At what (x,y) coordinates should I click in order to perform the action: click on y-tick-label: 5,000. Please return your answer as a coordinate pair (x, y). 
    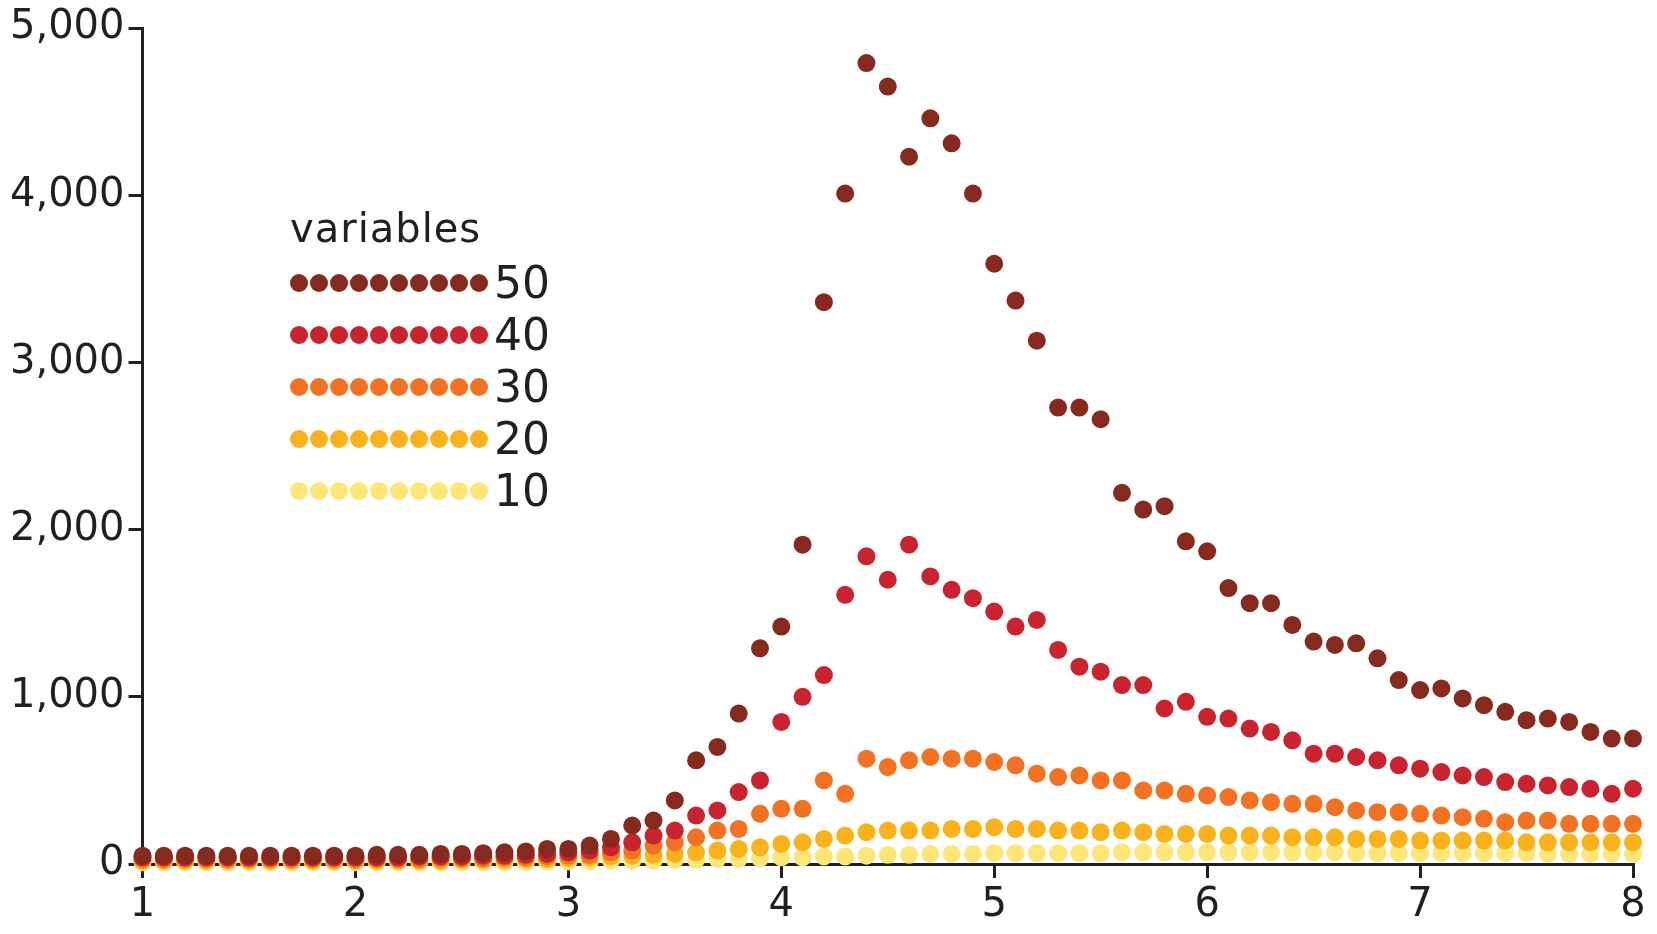
    Looking at the image, I should click on (67, 24).